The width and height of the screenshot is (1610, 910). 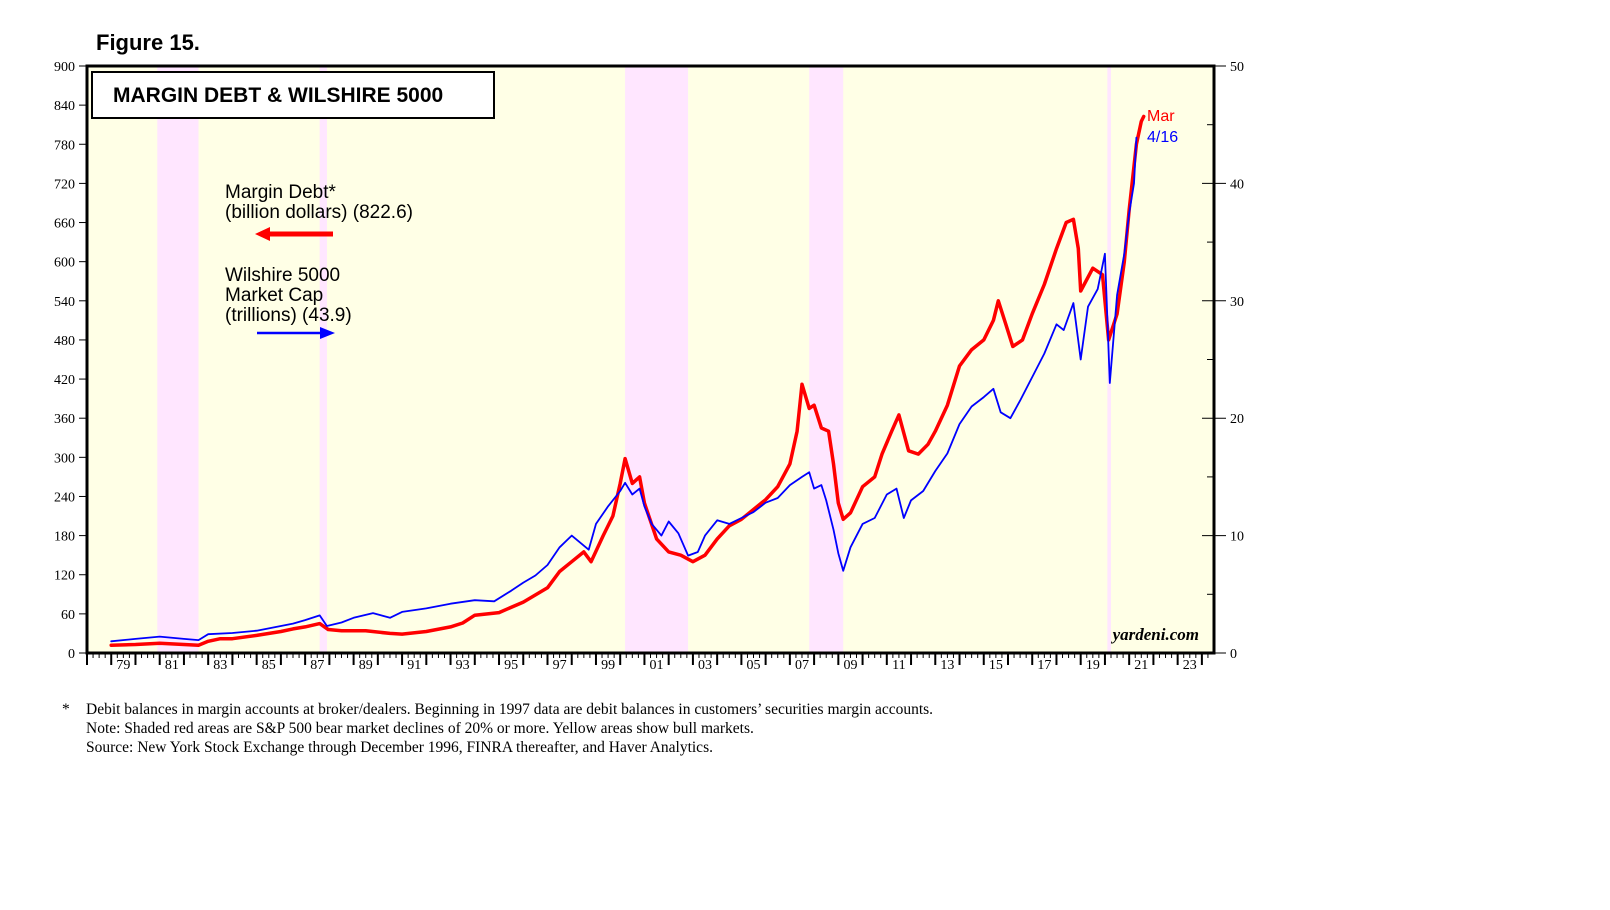 What do you see at coordinates (282, 275) in the screenshot?
I see `legend-wilshire-line1: Wilshire 5000` at bounding box center [282, 275].